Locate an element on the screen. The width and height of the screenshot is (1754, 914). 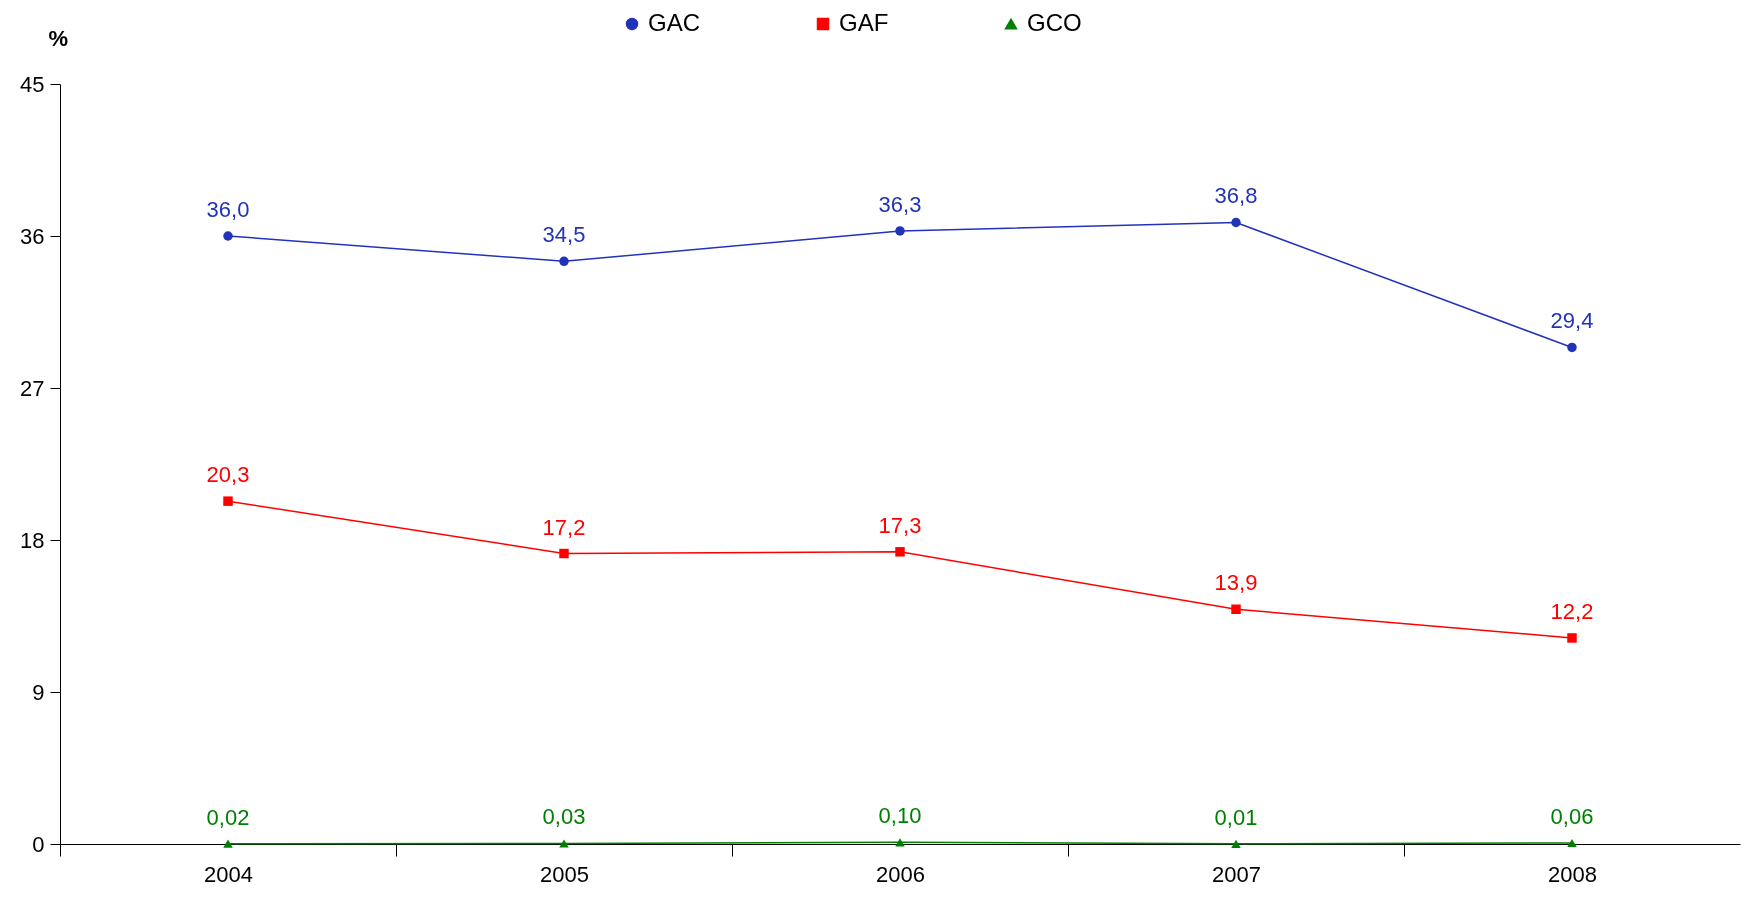
data-label: 29,4 is located at coordinates (1572, 321).